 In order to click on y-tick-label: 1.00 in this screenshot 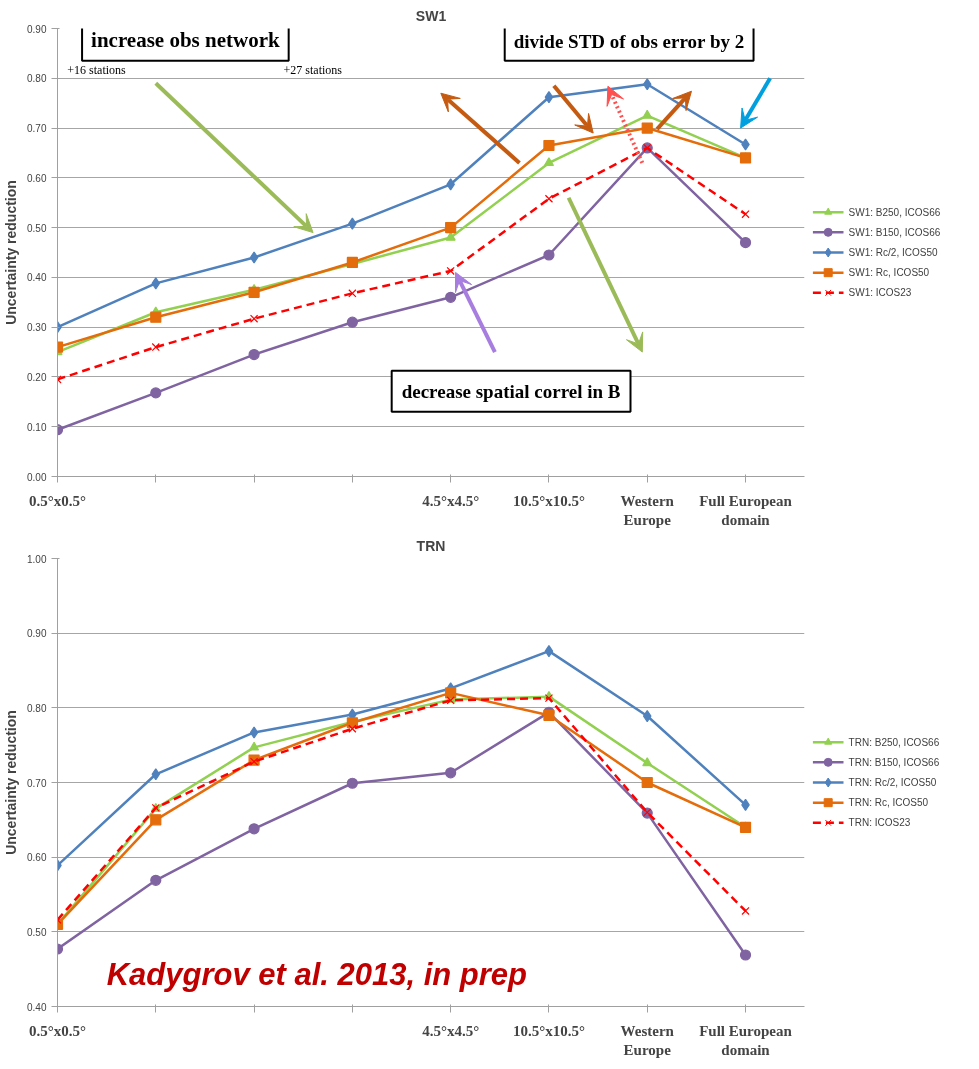, I will do `click(37, 559)`.